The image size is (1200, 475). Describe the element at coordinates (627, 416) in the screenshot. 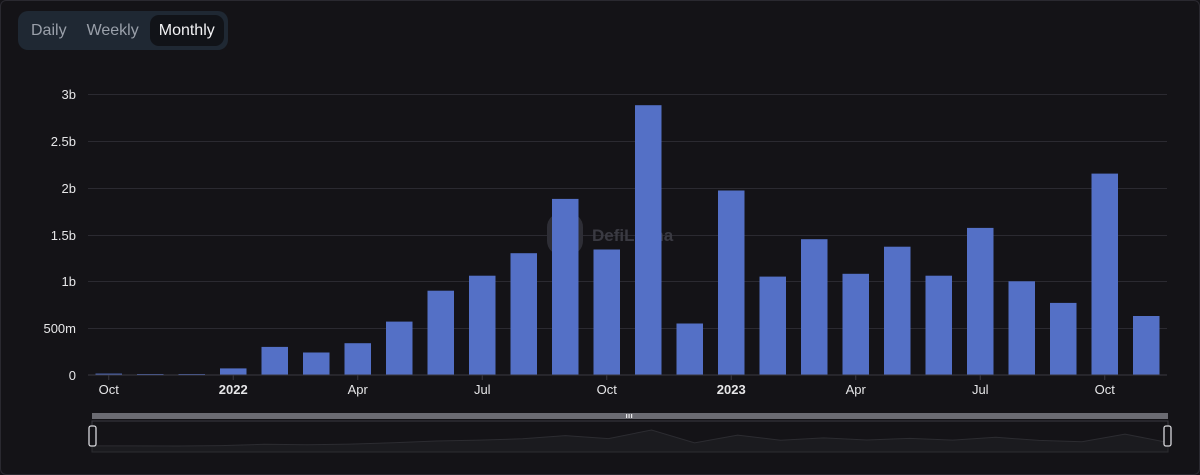

I see `grip-icon` at that location.